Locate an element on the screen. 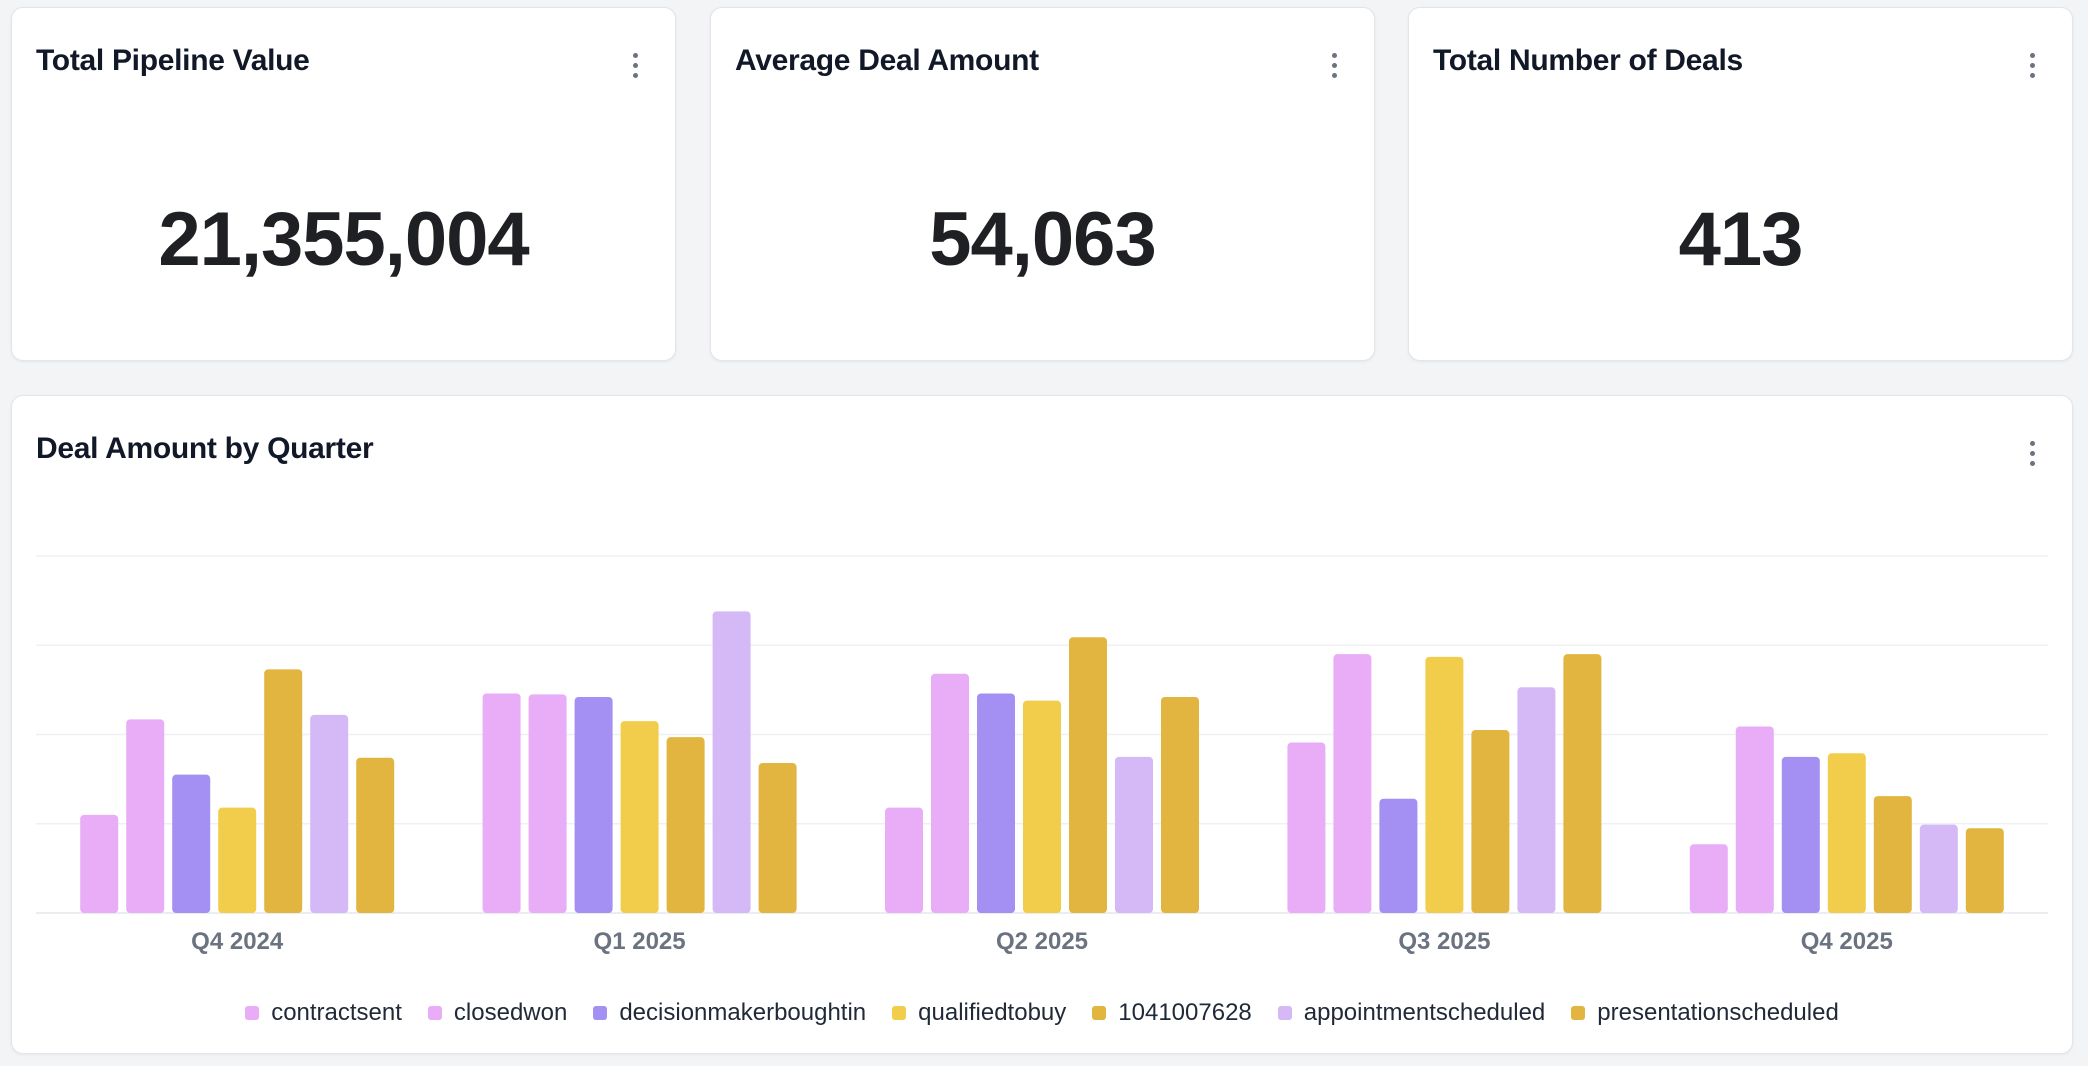  kpi-title: Total Pipeline Value is located at coordinates (173, 60).